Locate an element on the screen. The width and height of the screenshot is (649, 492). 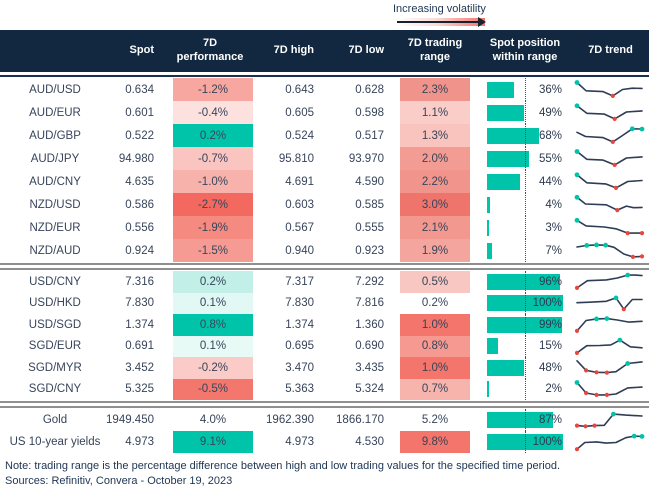
table-row: NZD/AUD 0.924 -1.5% 0.940 0.923 1.9% 7% is located at coordinates (324, 250).